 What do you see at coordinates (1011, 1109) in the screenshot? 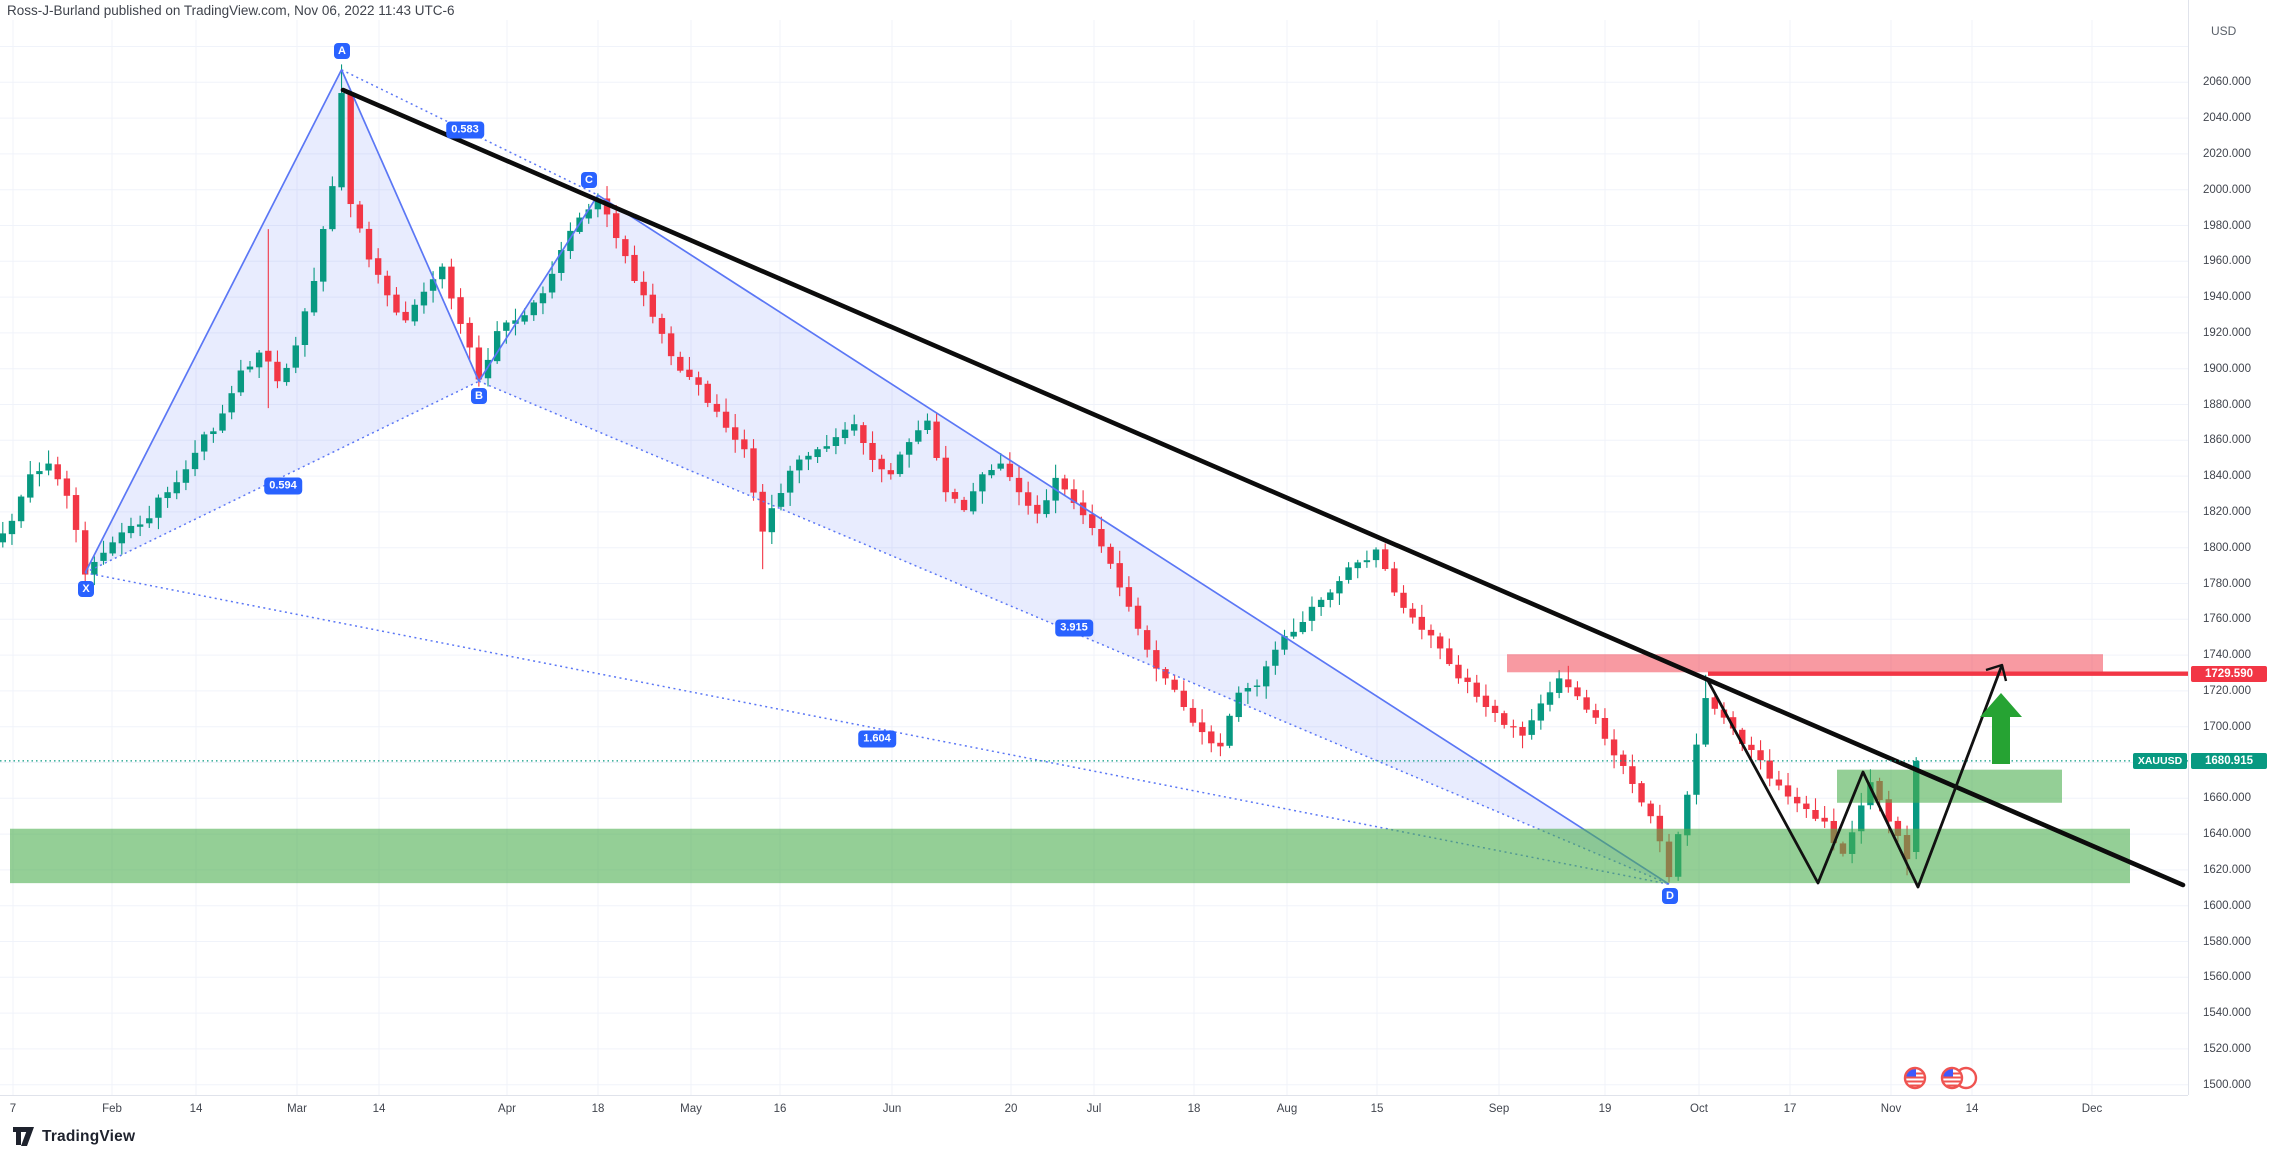
I see `time-tick-label: 20` at bounding box center [1011, 1109].